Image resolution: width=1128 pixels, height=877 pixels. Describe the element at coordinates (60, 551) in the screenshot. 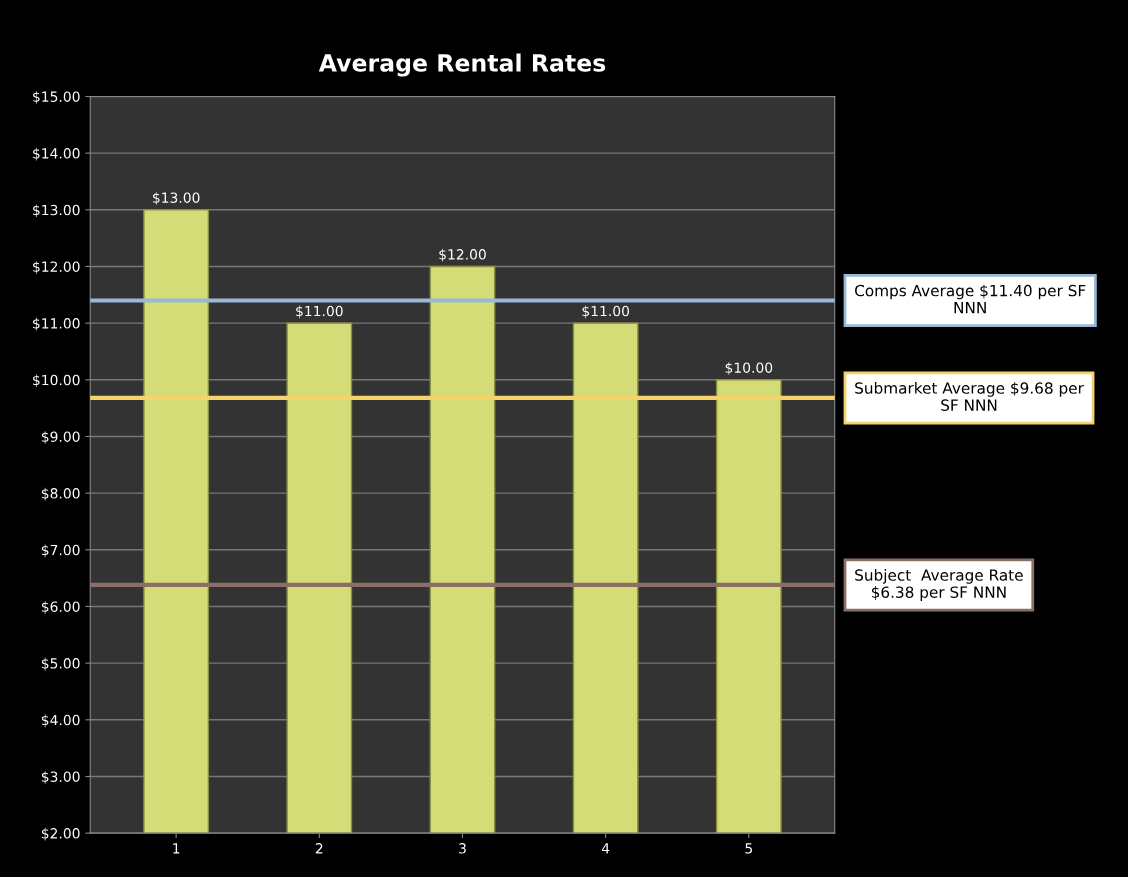

I see `y-tick-label: $7.00` at that location.